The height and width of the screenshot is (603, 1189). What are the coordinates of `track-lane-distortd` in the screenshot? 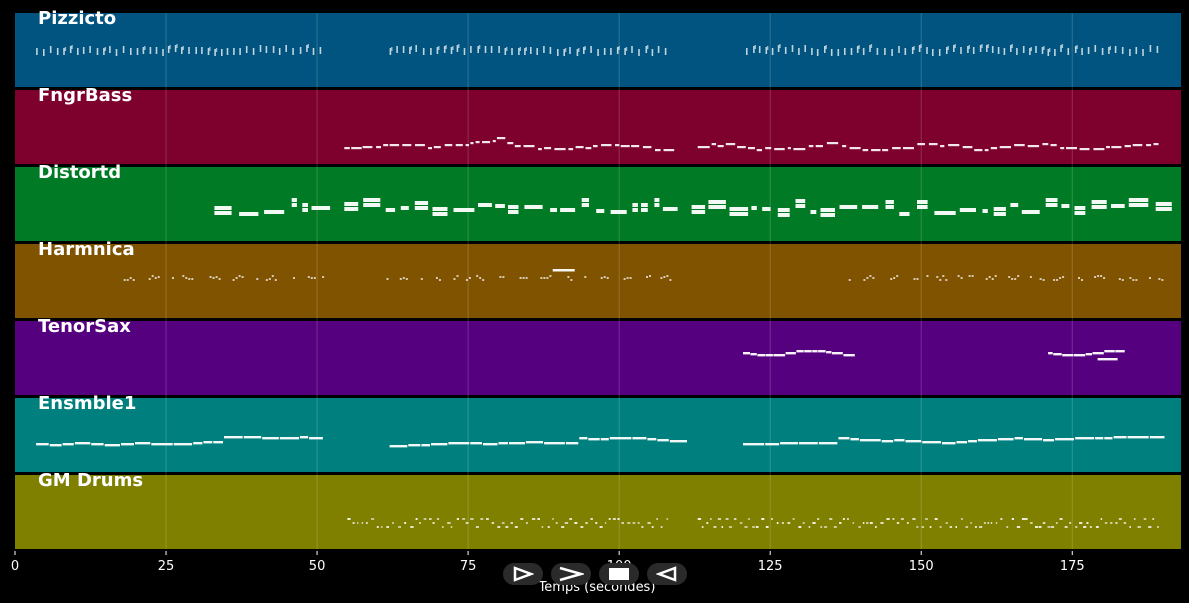 It's located at (598, 204).